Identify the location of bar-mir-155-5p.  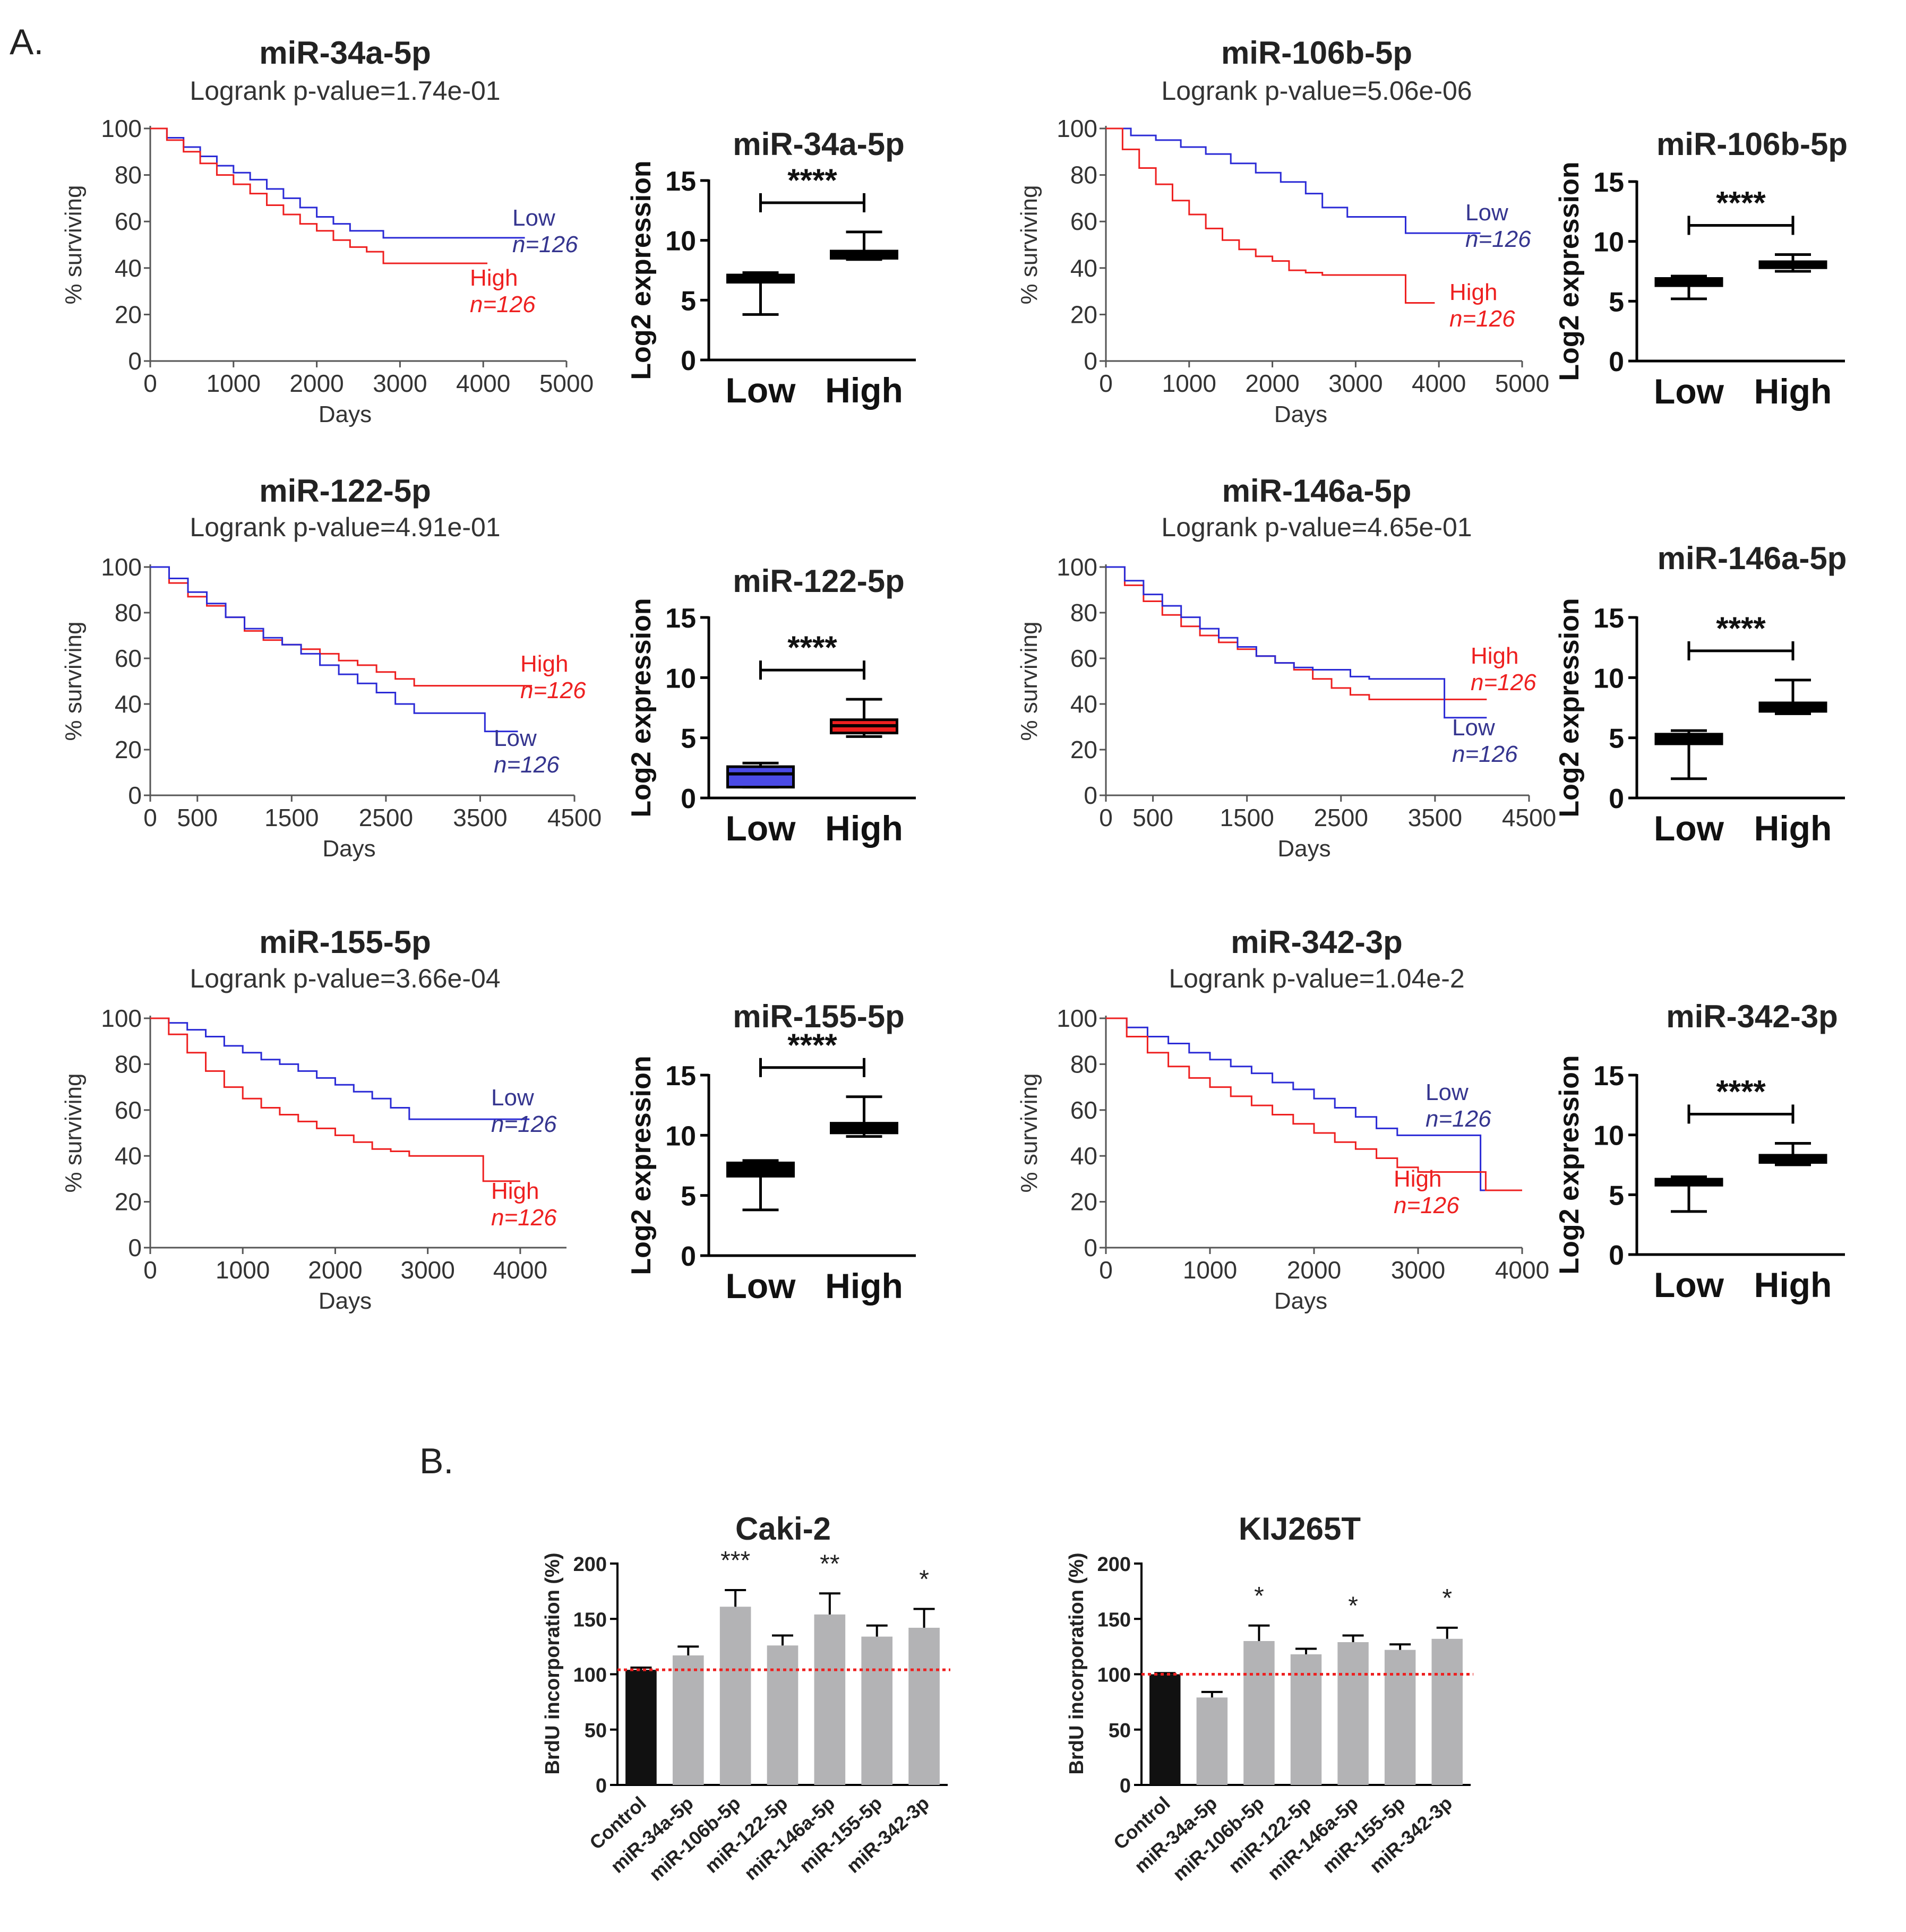
(877, 1711).